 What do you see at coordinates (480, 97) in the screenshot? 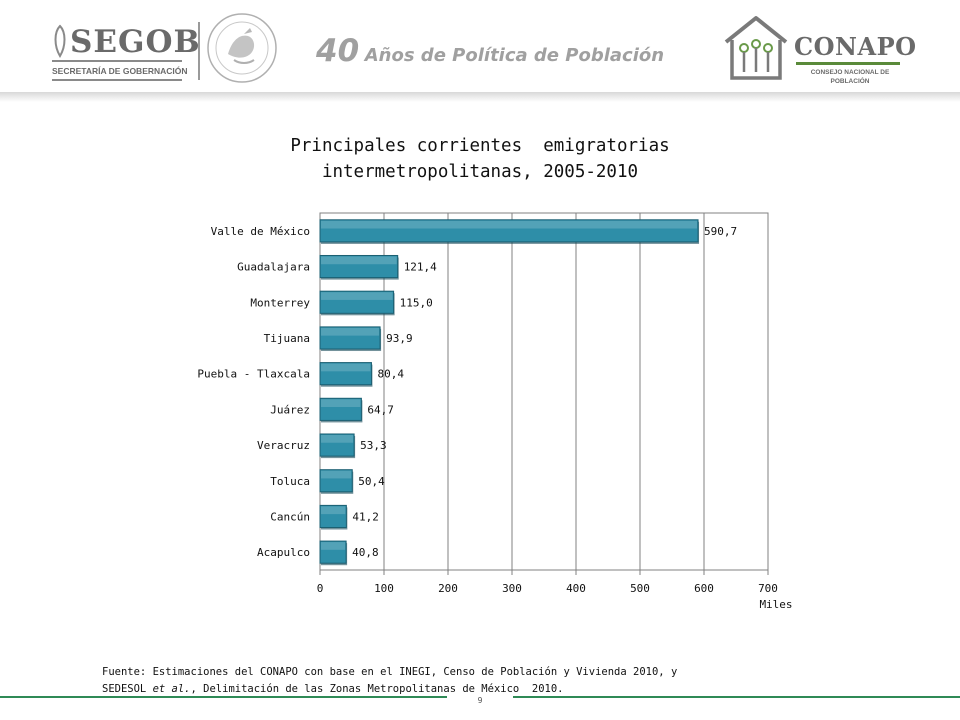
I see `header-shadow` at bounding box center [480, 97].